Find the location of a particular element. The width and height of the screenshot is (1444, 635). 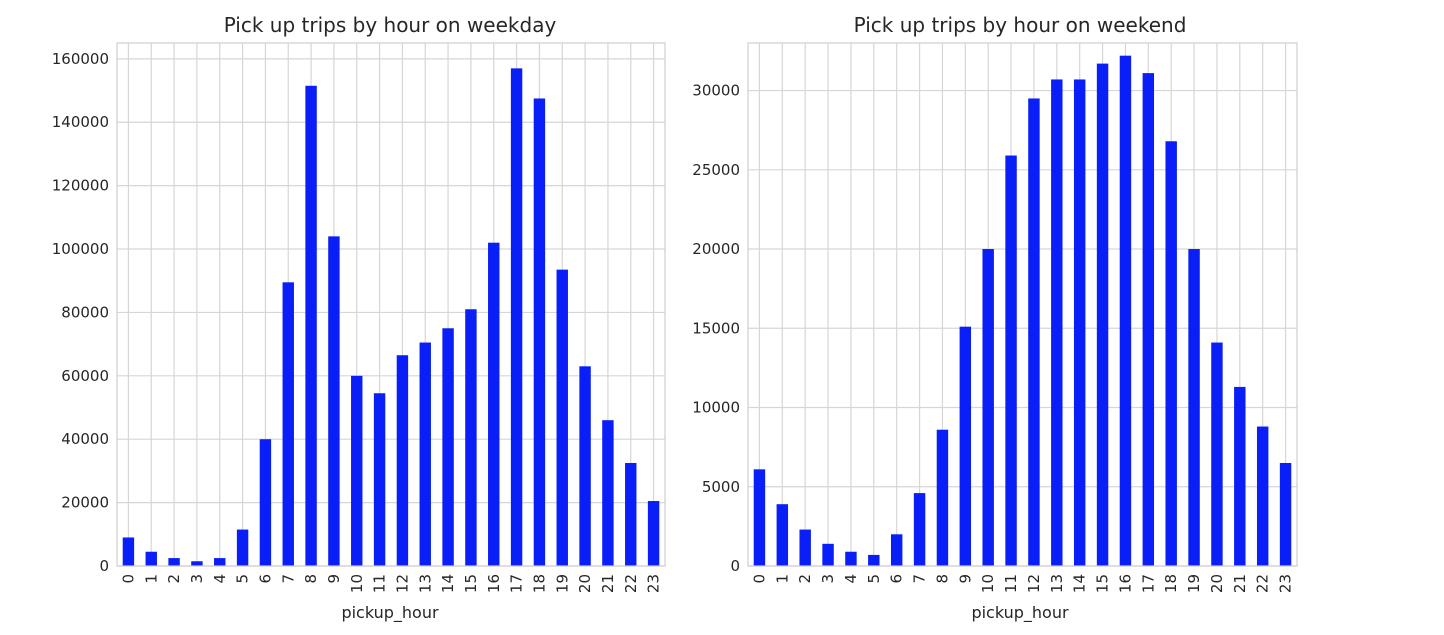

x-tick-label: 7 is located at coordinates (920, 579).